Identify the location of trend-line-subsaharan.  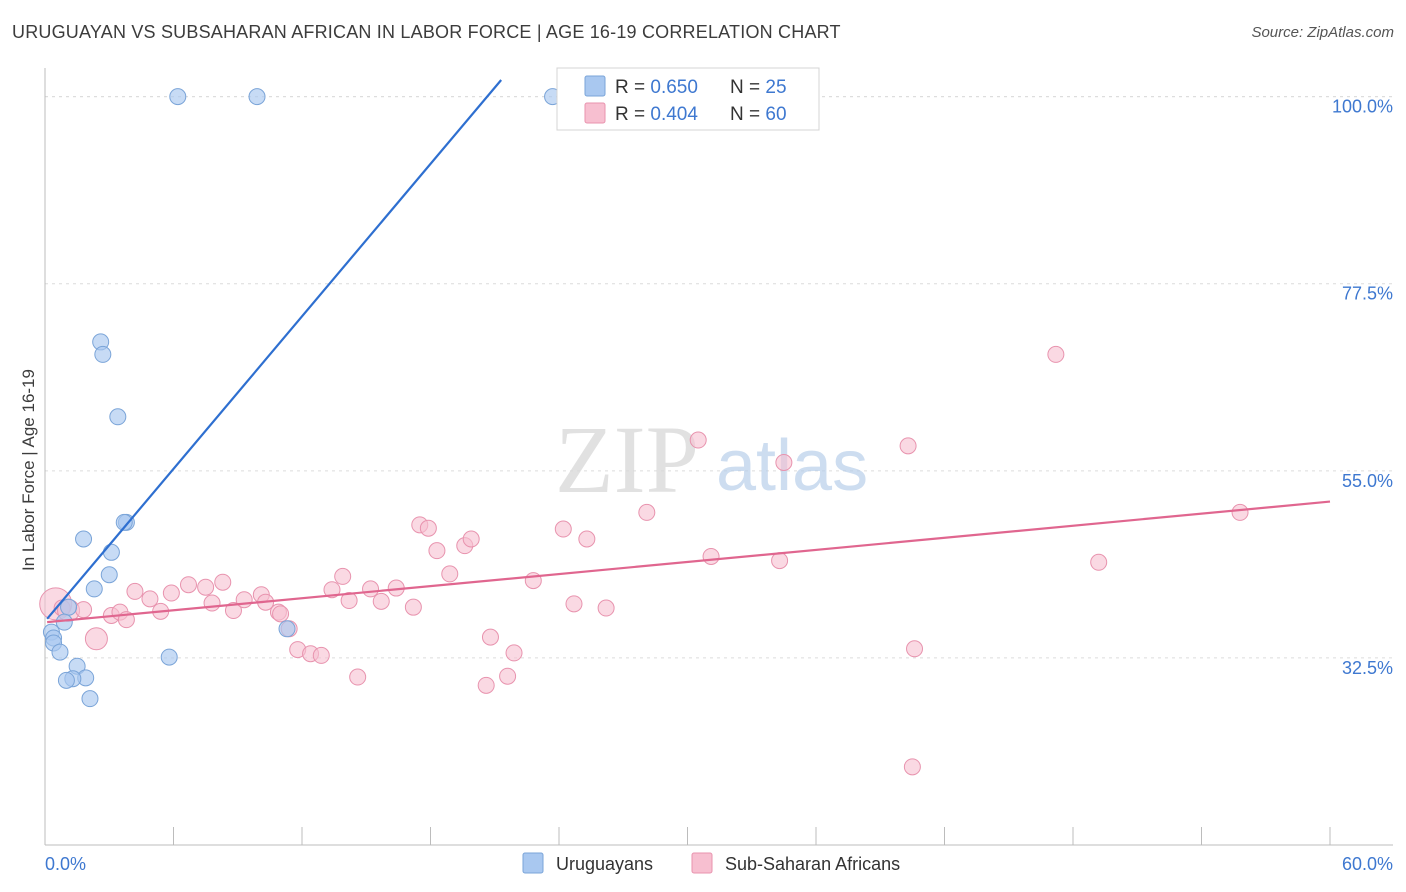
(689, 562).